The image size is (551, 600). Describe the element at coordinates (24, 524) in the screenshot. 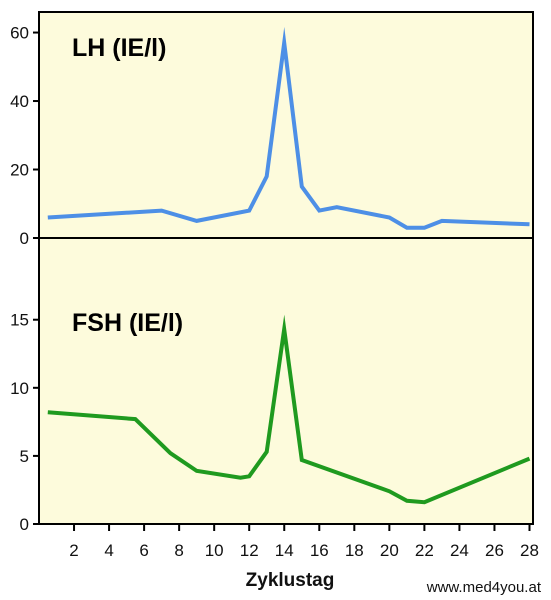

I see `fsh-y-tick-label: 0` at that location.